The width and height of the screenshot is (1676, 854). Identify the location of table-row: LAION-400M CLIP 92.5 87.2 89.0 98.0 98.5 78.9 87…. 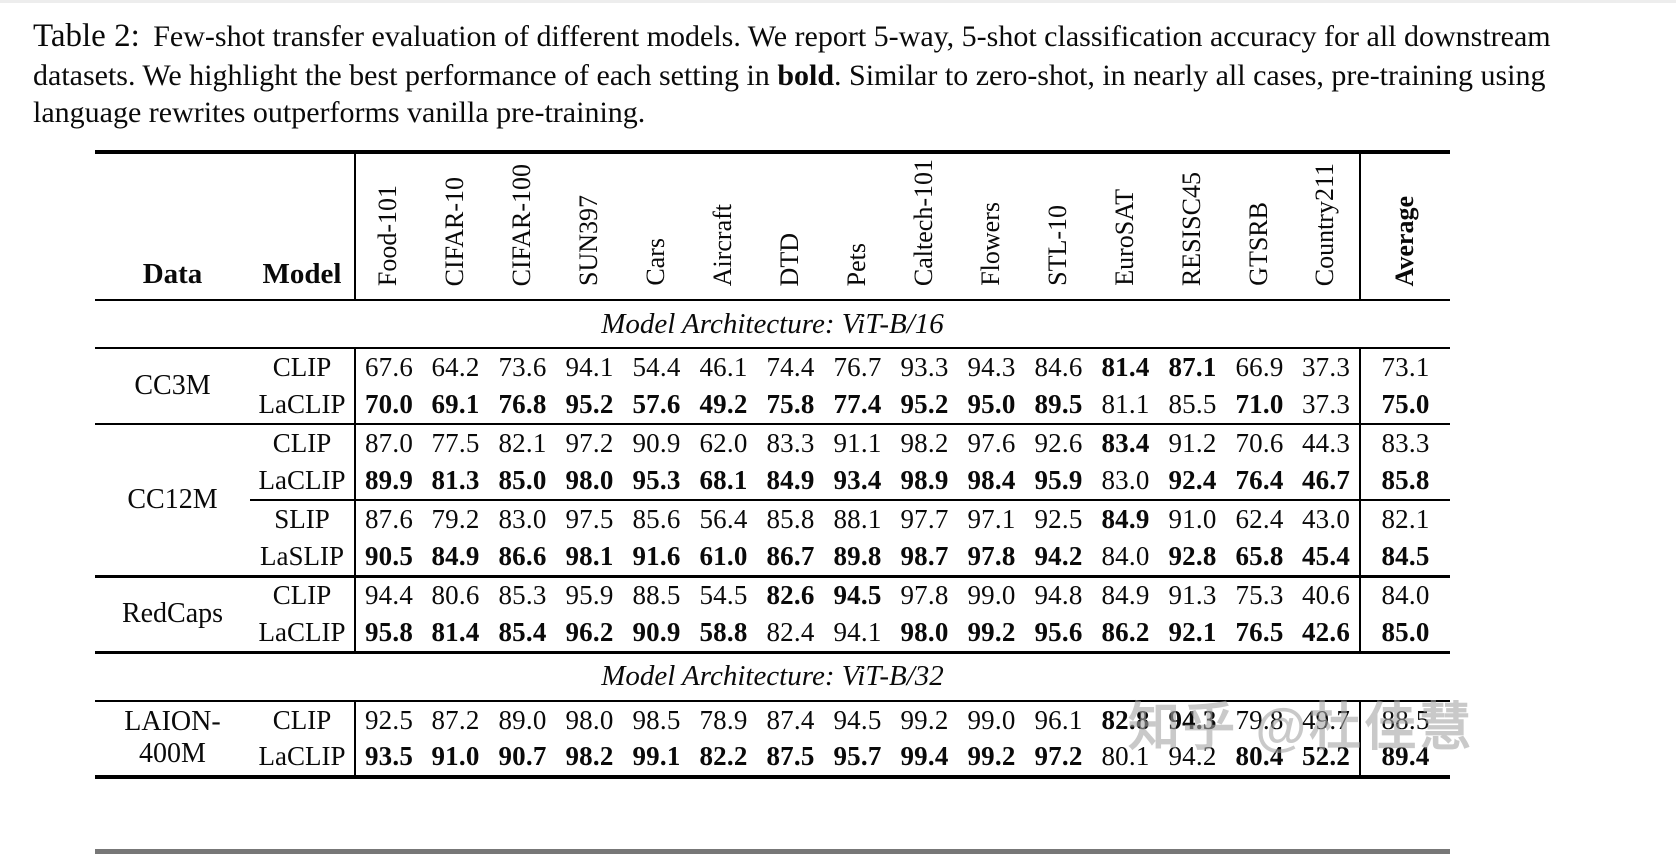
(772, 734).